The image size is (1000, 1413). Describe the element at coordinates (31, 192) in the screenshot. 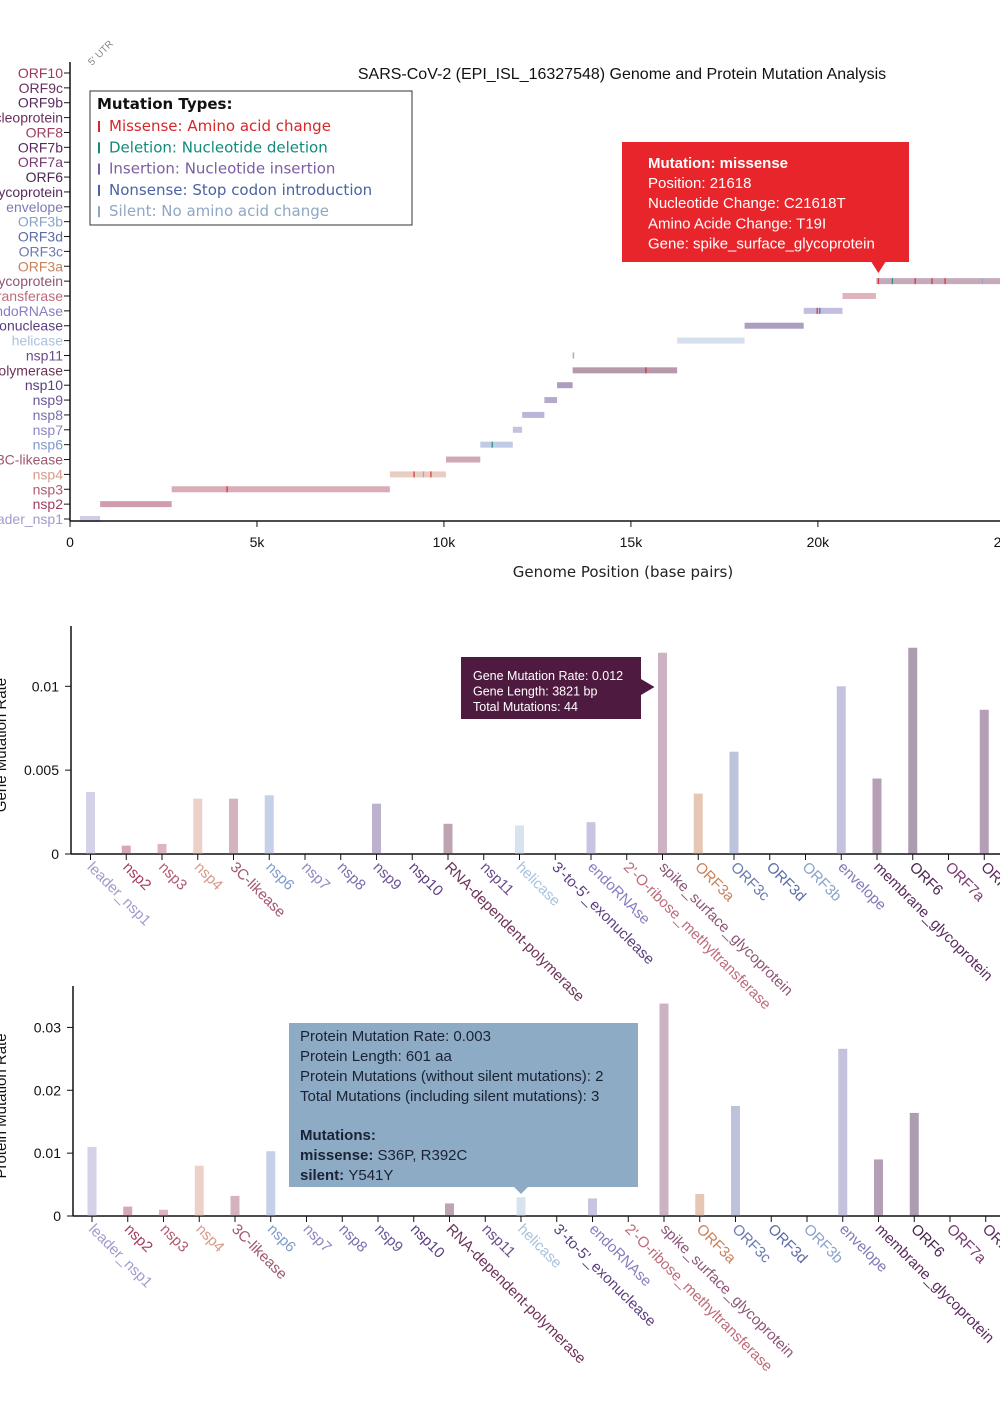

I see `genome-row-label-membrane-glycoprotein: membrane_glycoprotein` at that location.